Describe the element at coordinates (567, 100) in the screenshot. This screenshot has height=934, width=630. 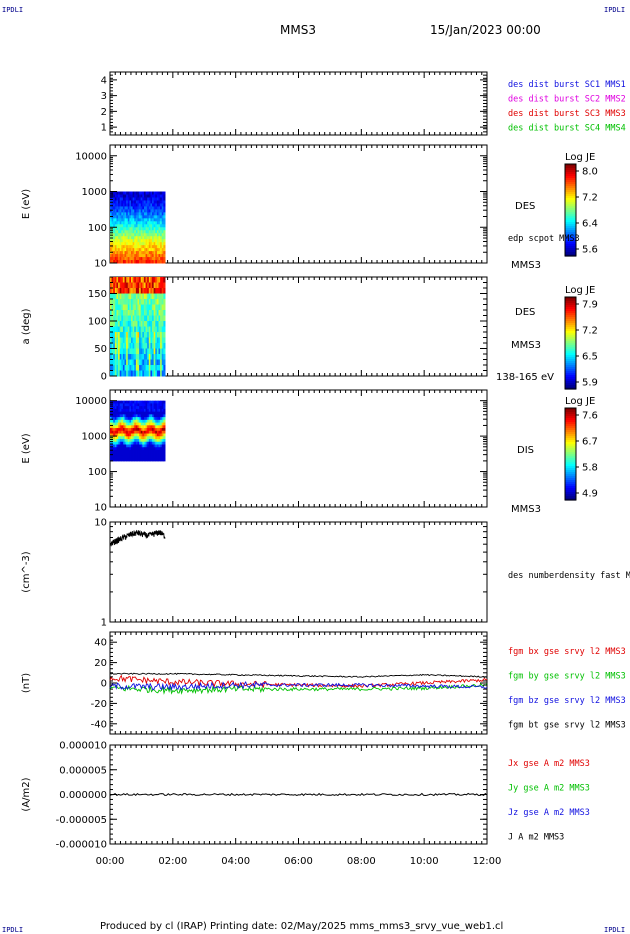
I see `legend-entry: des dist burst SC2 MMS2` at that location.